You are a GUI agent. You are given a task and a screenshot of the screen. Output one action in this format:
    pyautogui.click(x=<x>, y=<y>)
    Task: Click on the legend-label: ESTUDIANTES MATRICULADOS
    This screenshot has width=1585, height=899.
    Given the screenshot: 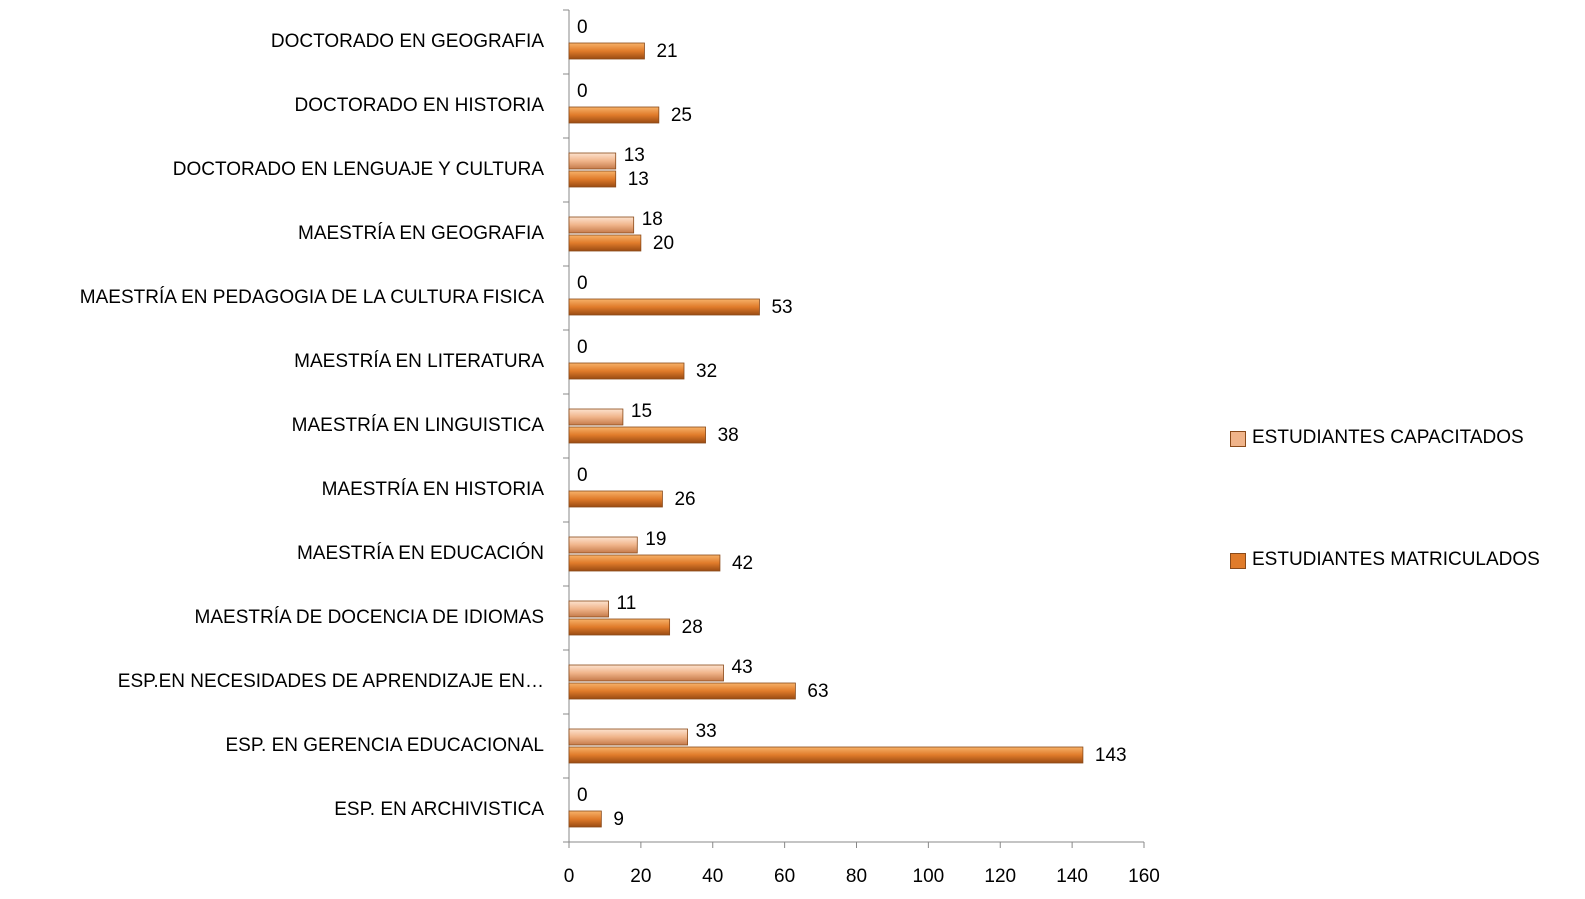 What is the action you would take?
    pyautogui.click(x=1396, y=559)
    